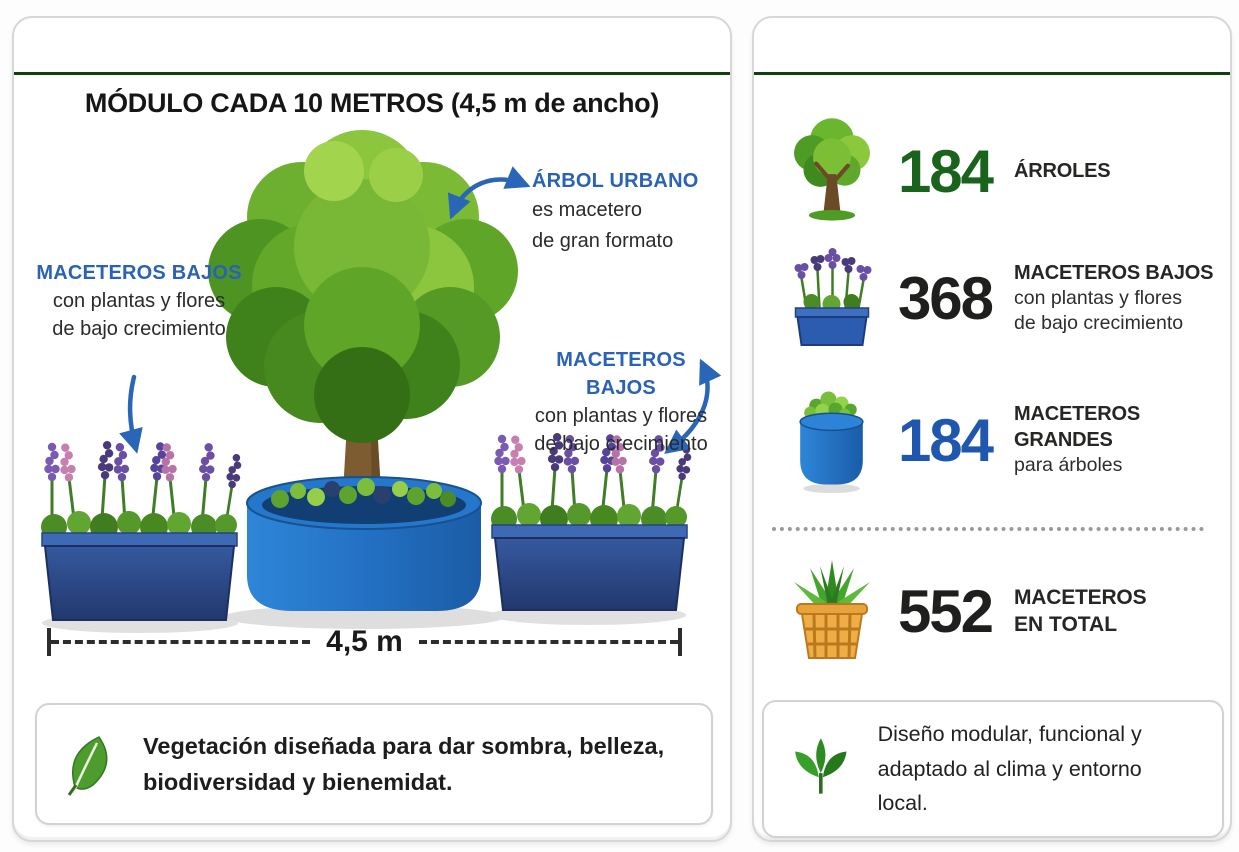 This screenshot has width=1239, height=852. I want to click on total-row-all-planters: 552 MACETEROS EN TOTAL, so click(997, 611).